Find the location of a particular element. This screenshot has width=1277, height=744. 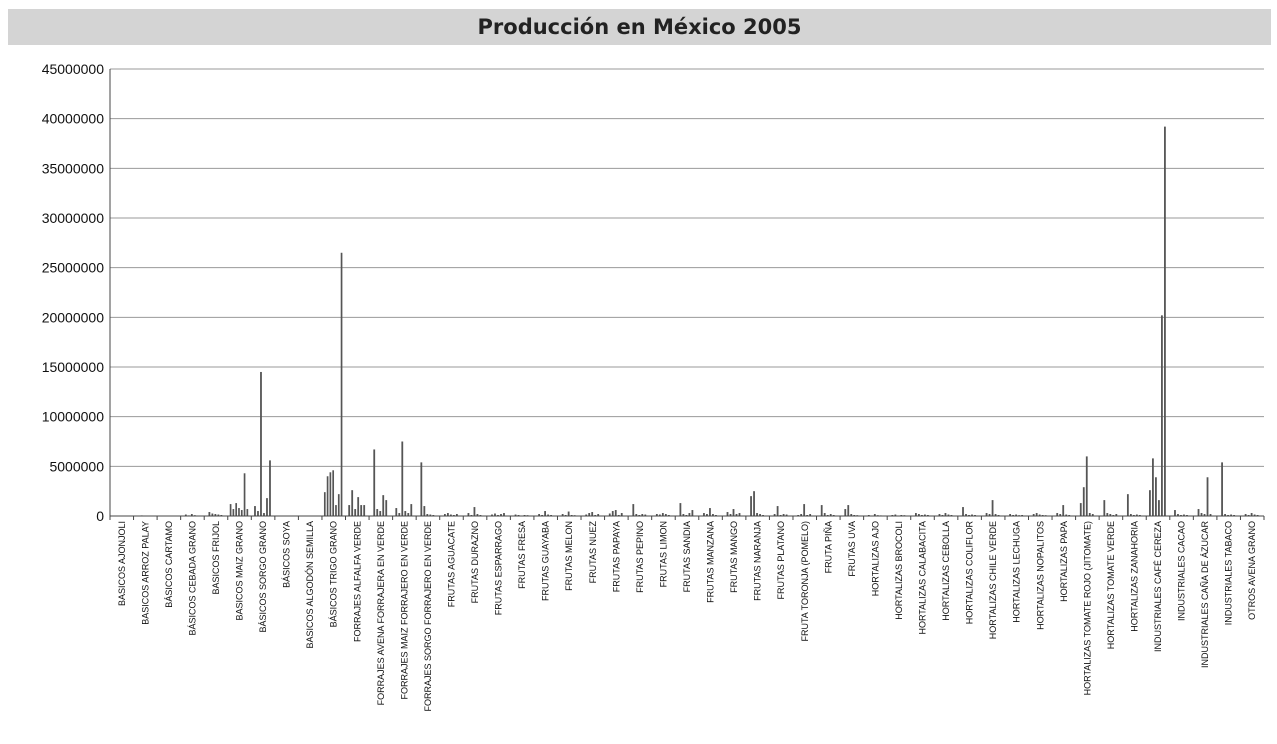

x-tick-label: FRUTAS MANZANA is located at coordinates (711, 562).